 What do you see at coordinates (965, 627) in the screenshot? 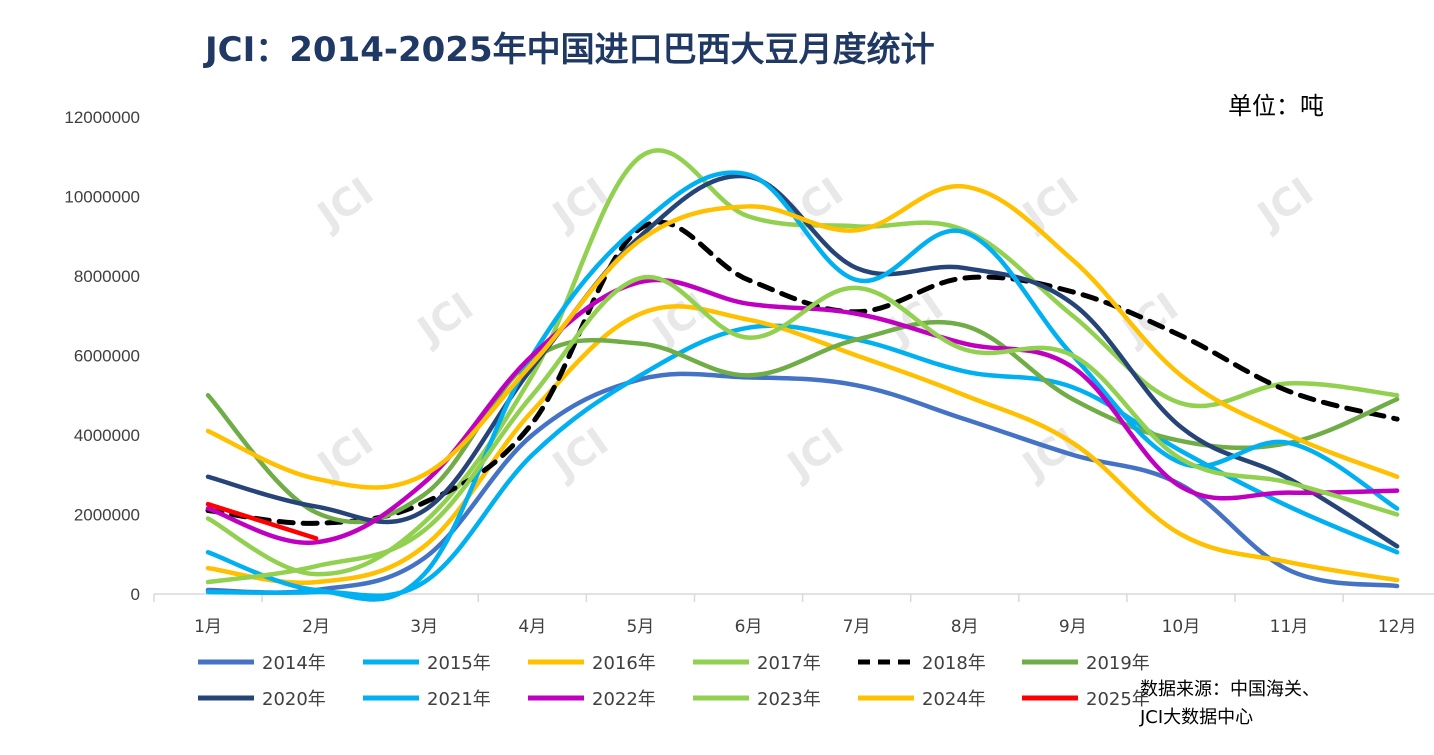
I see `x-tick-label: 8月` at bounding box center [965, 627].